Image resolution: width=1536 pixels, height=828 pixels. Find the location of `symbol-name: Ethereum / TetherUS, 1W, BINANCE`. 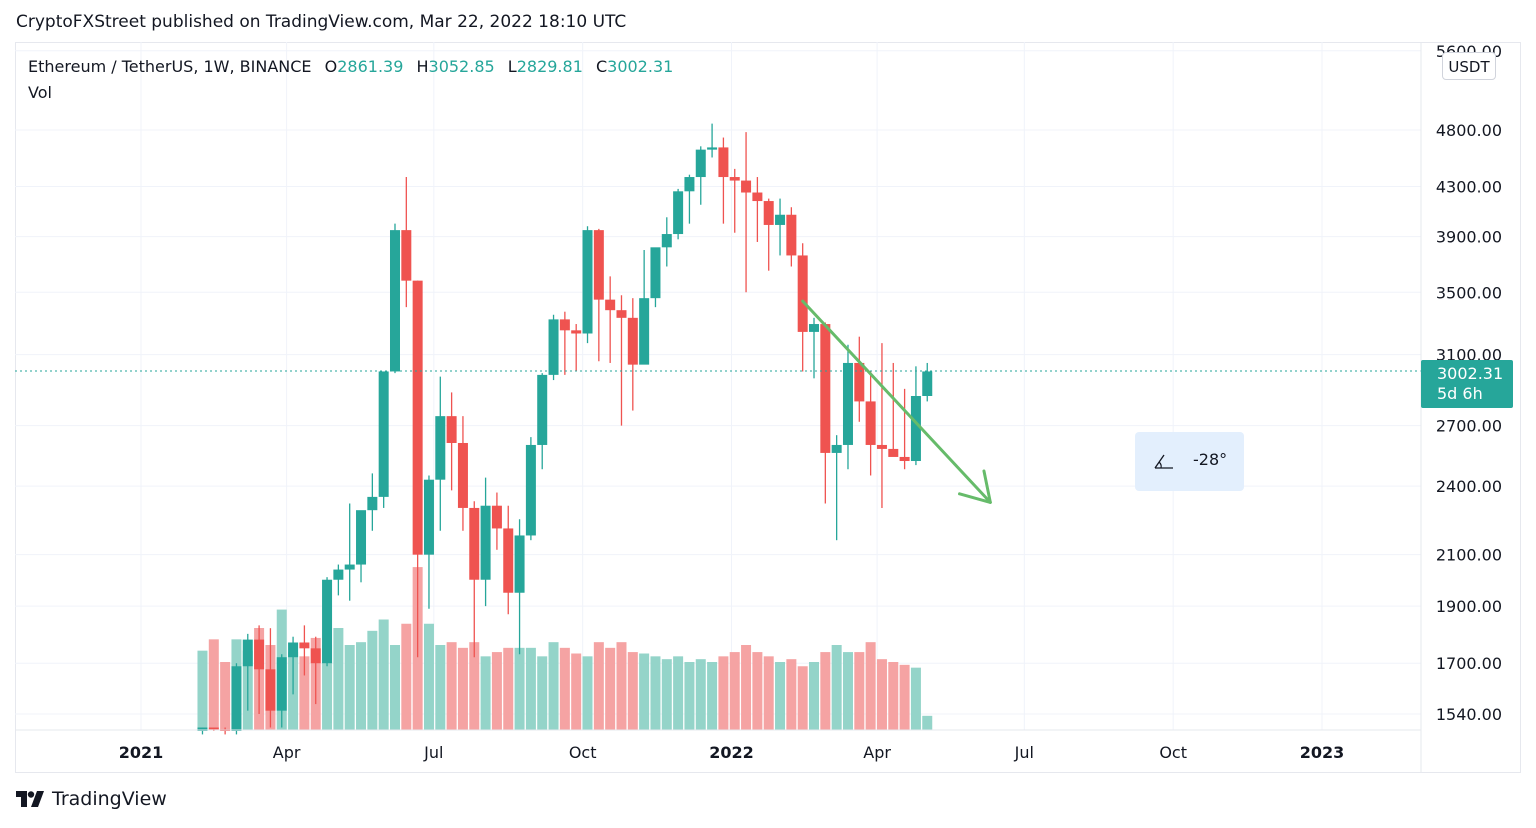

symbol-name: Ethereum / TetherUS, 1W, BINANCE is located at coordinates (170, 66).